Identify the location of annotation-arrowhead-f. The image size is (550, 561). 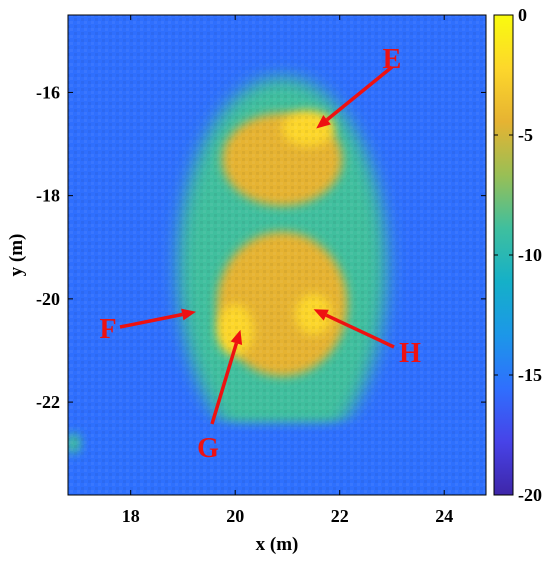
(189, 314).